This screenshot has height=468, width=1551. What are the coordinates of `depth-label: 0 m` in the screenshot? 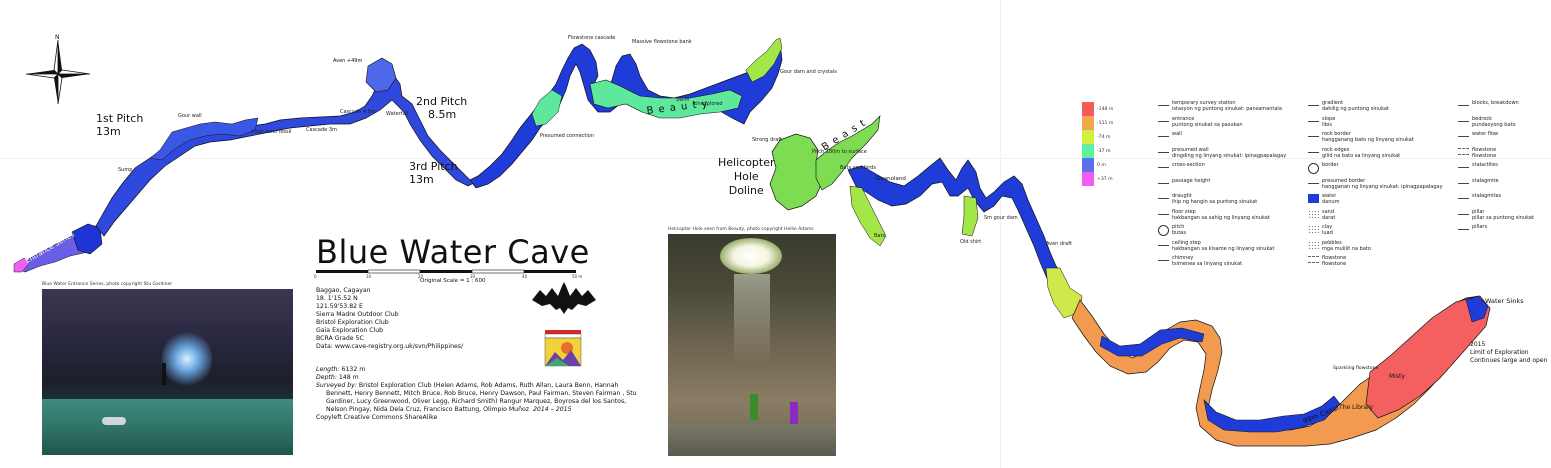 It's located at (1101, 165).